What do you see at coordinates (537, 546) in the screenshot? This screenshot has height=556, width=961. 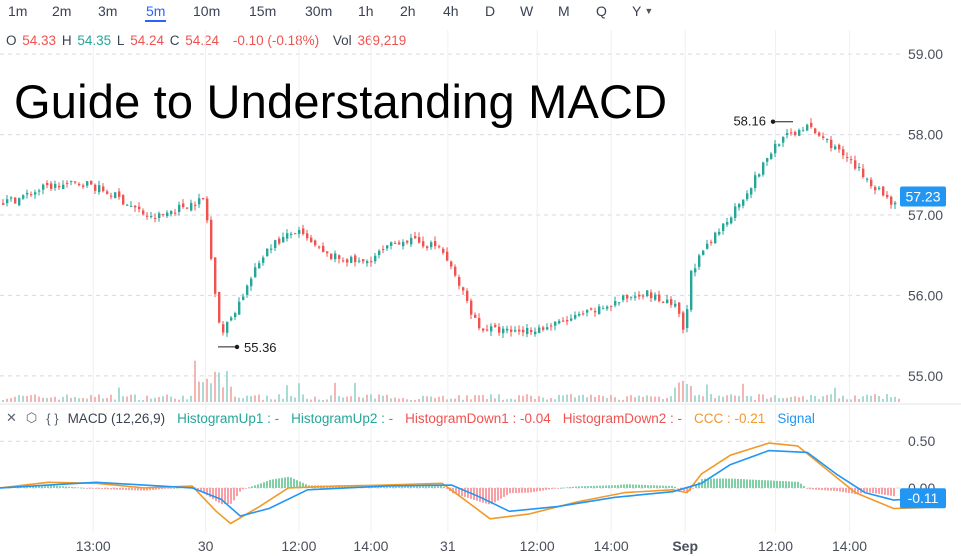 I see `time-axis-tick: 12:00` at bounding box center [537, 546].